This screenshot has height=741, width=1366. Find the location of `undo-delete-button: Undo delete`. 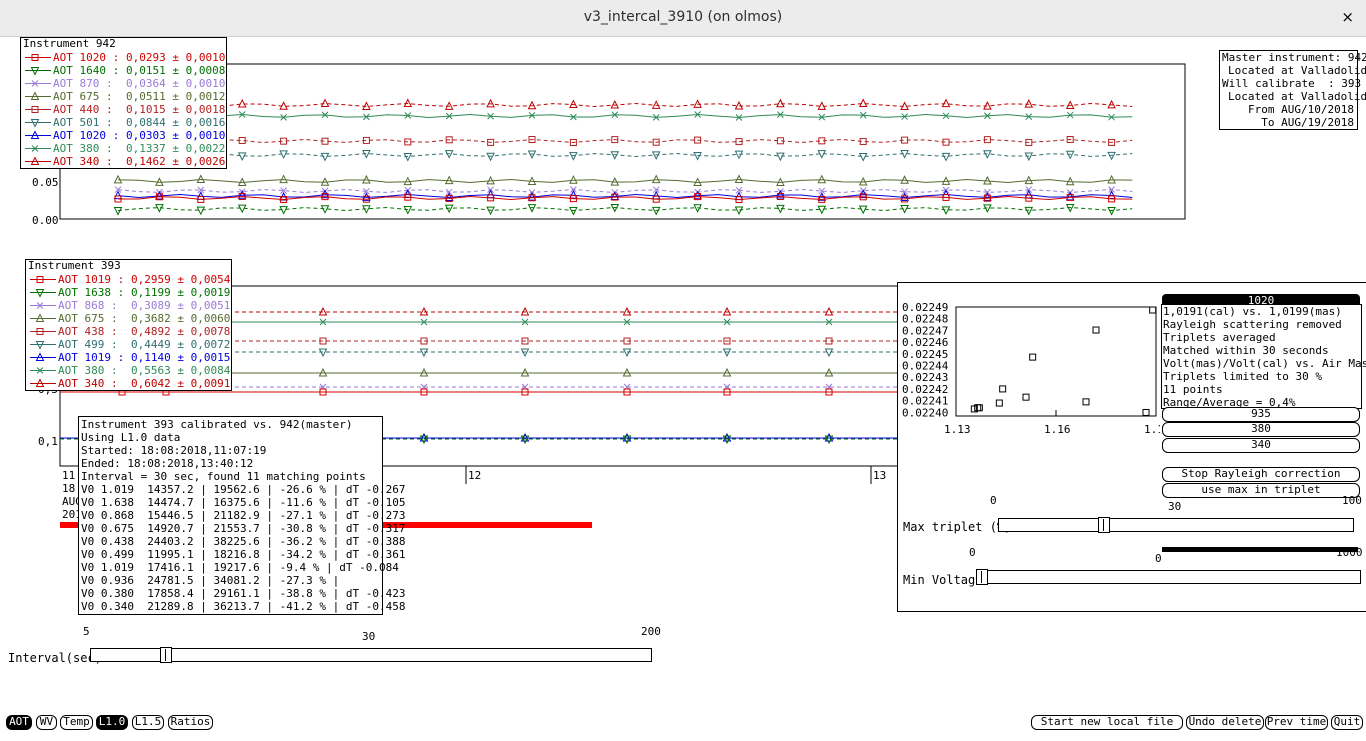

undo-delete-button: Undo delete is located at coordinates (1225, 722).